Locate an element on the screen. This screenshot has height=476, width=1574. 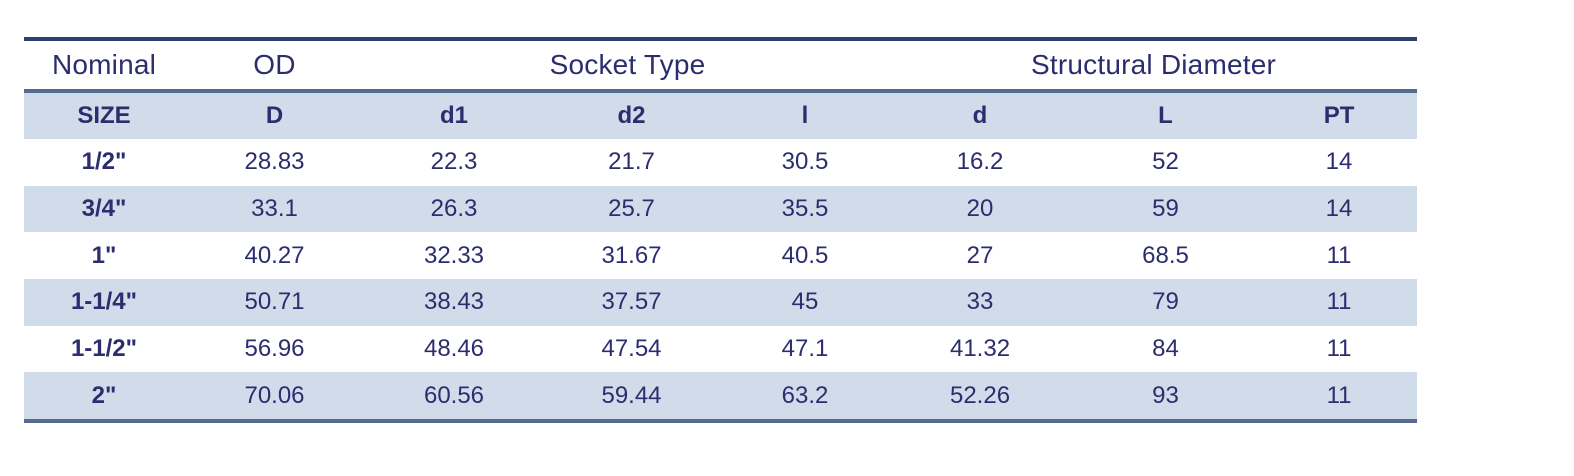
table-cell: 26.3 is located at coordinates (454, 209).